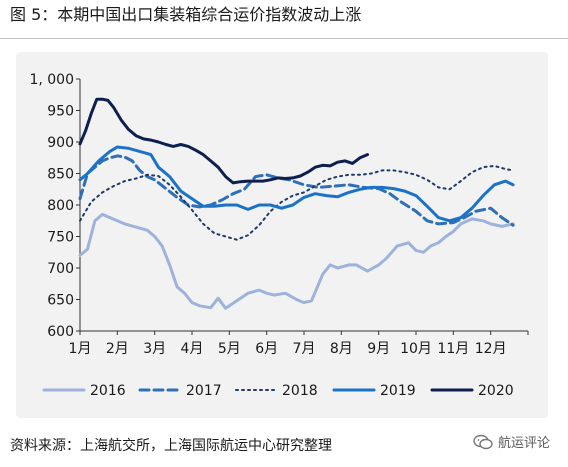  What do you see at coordinates (51, 80) in the screenshot?
I see `y-tick-label: 1, 000` at bounding box center [51, 80].